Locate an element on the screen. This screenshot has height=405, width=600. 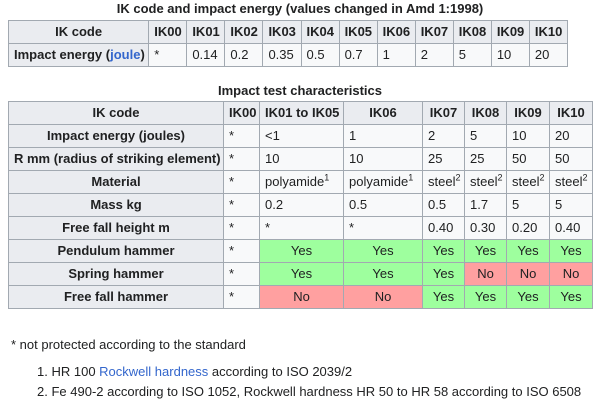
ik-code-header: IK02 is located at coordinates (244, 32).